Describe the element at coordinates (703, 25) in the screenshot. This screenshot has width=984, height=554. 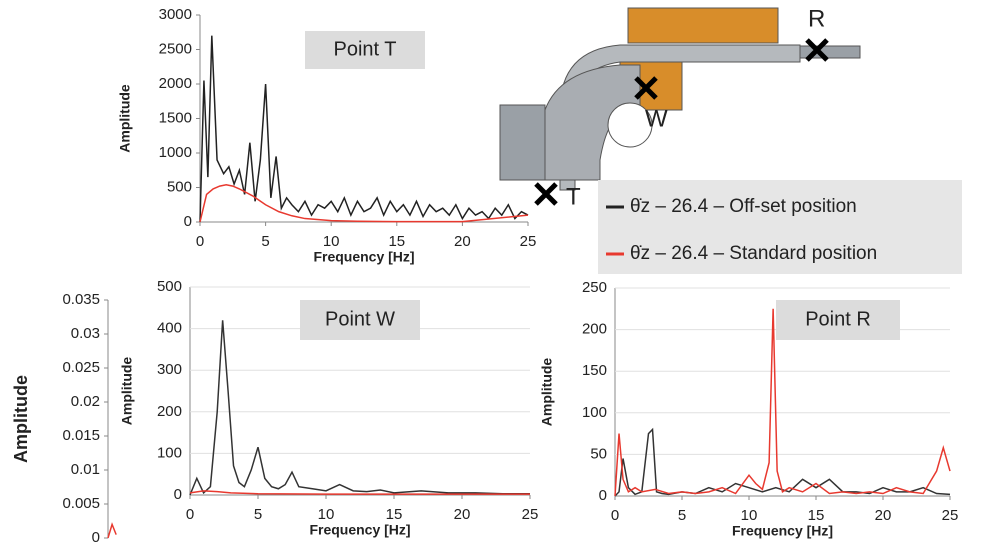
I see `housing` at that location.